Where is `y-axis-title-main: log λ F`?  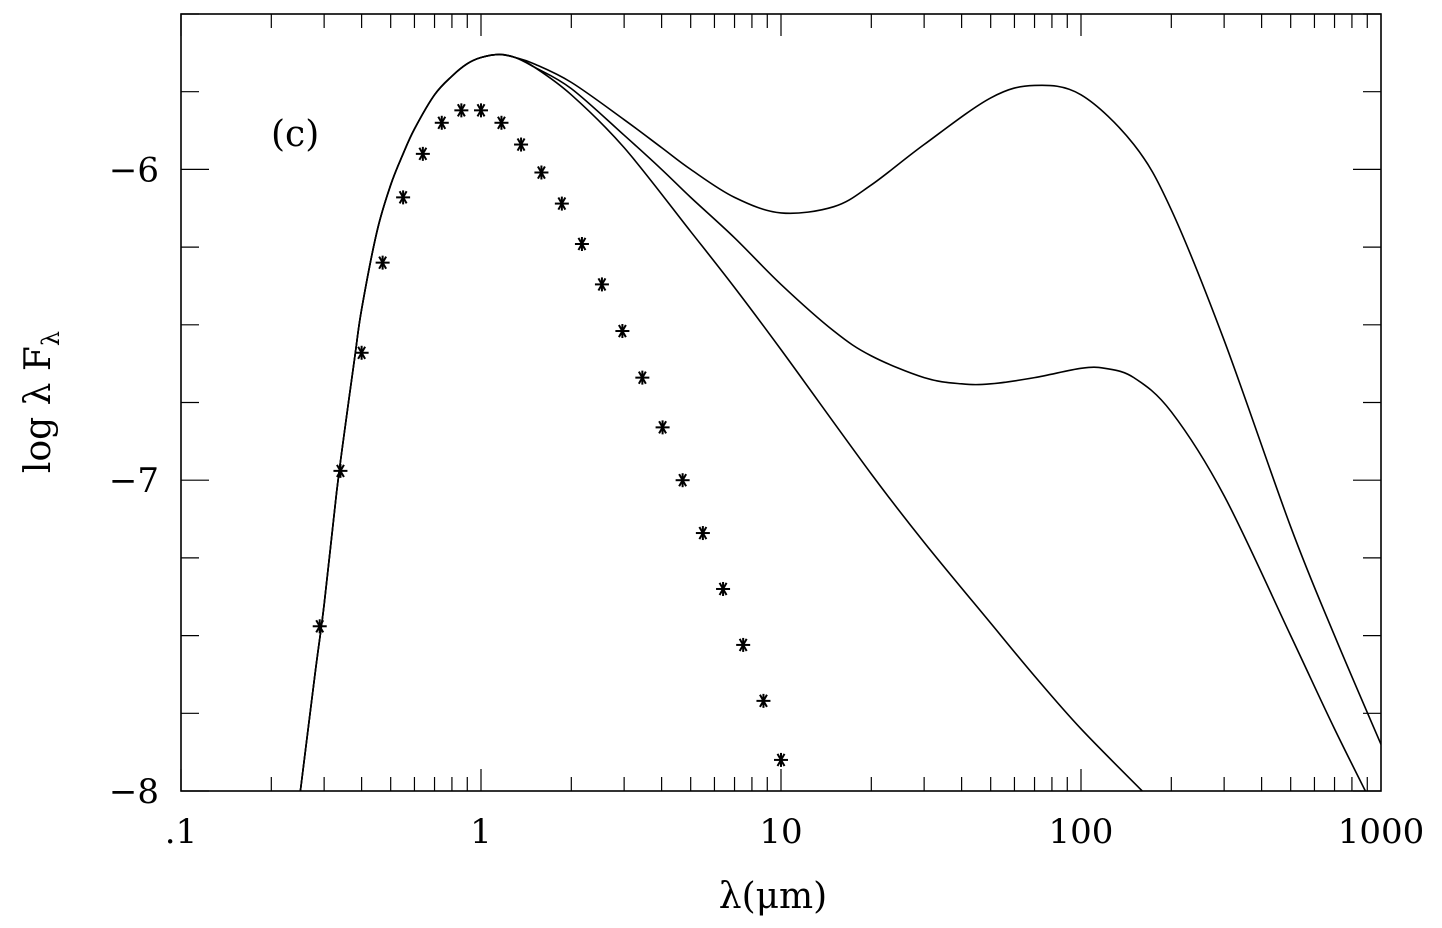 y-axis-title-main: log λ F is located at coordinates (38, 409).